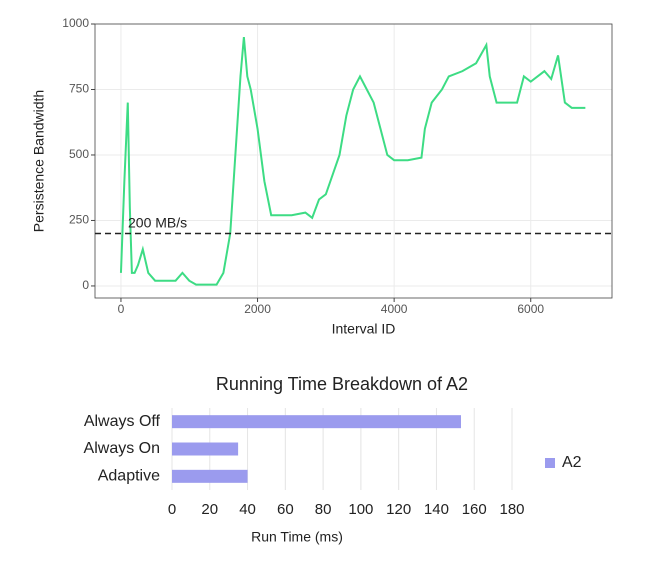 The image size is (649, 562). Describe the element at coordinates (364, 329) in the screenshot. I see `x-axis-label: Interval ID` at that location.